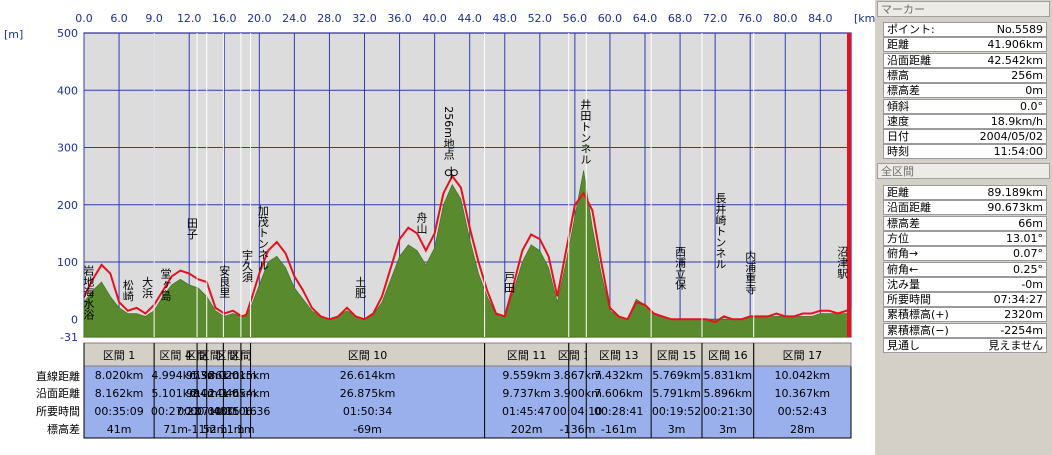 The width and height of the screenshot is (1052, 455). Describe the element at coordinates (965, 75) in the screenshot. I see `marker_panel-row: 標高 256m` at that location.